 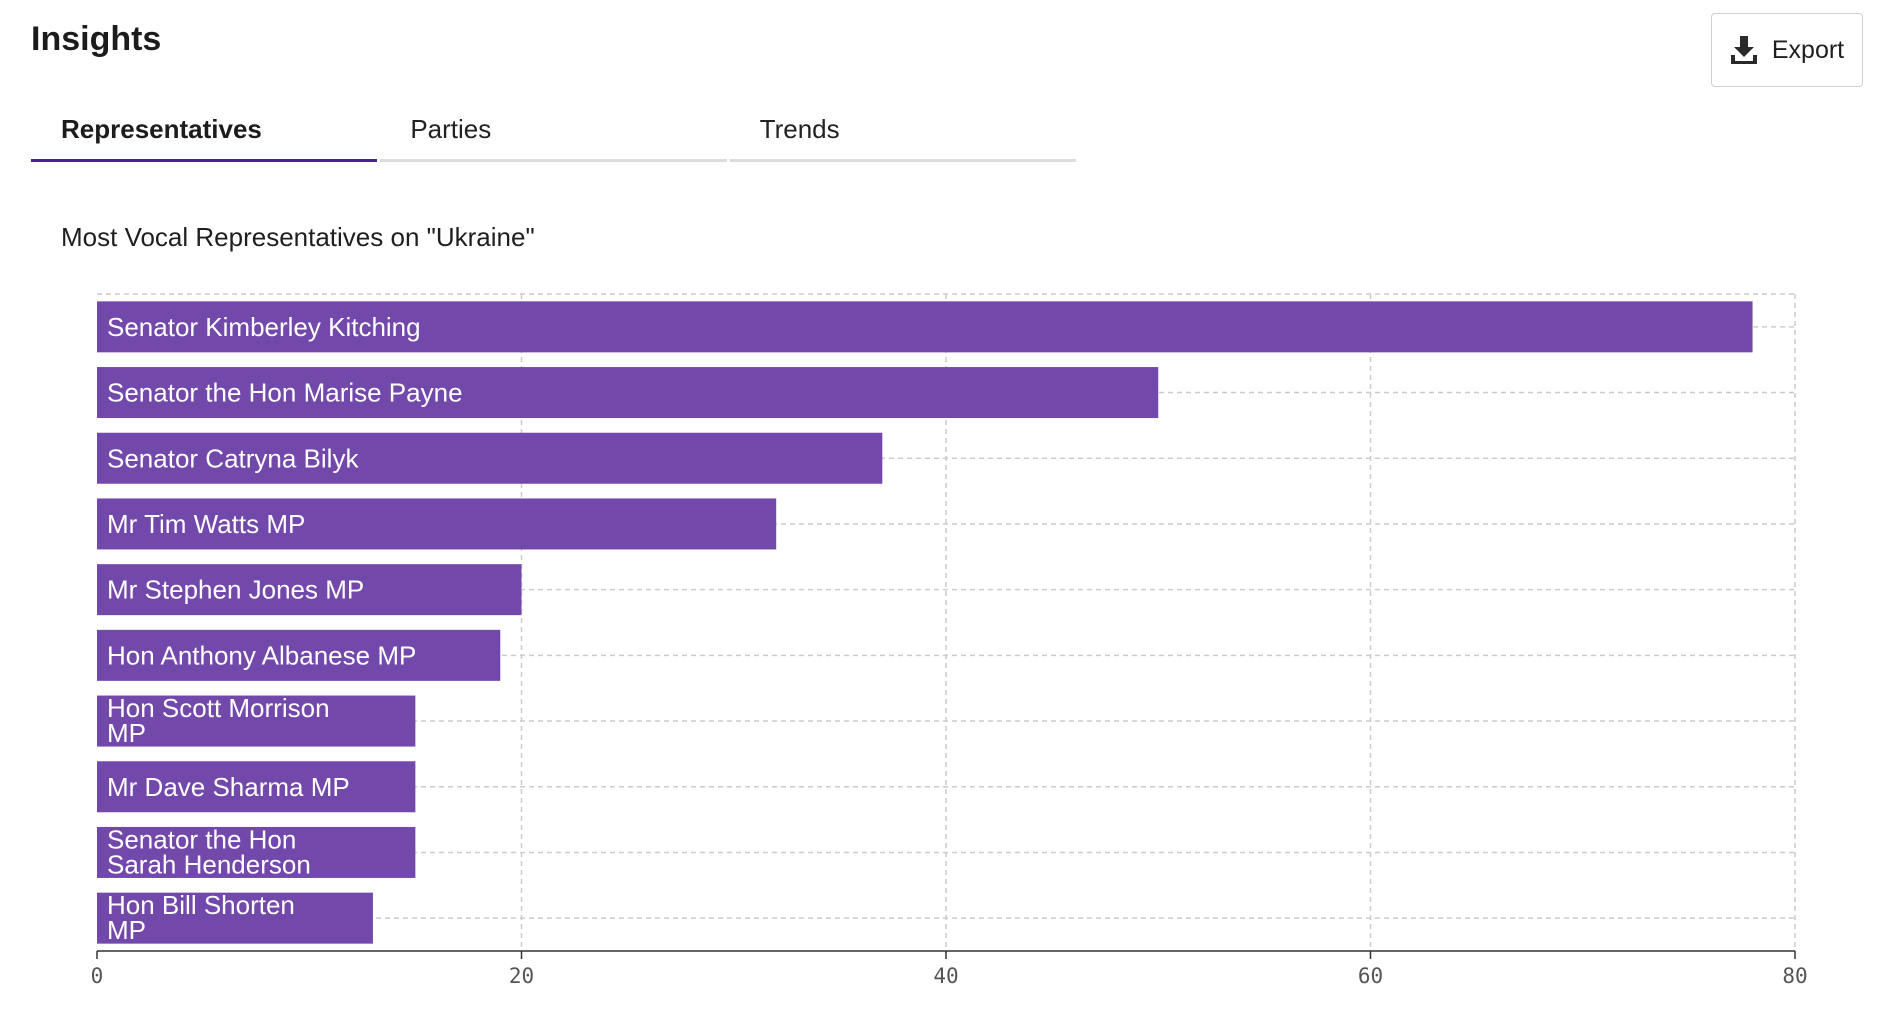 What do you see at coordinates (285, 393) in the screenshot?
I see `bar-label: Senator the Hon Marise Payne` at bounding box center [285, 393].